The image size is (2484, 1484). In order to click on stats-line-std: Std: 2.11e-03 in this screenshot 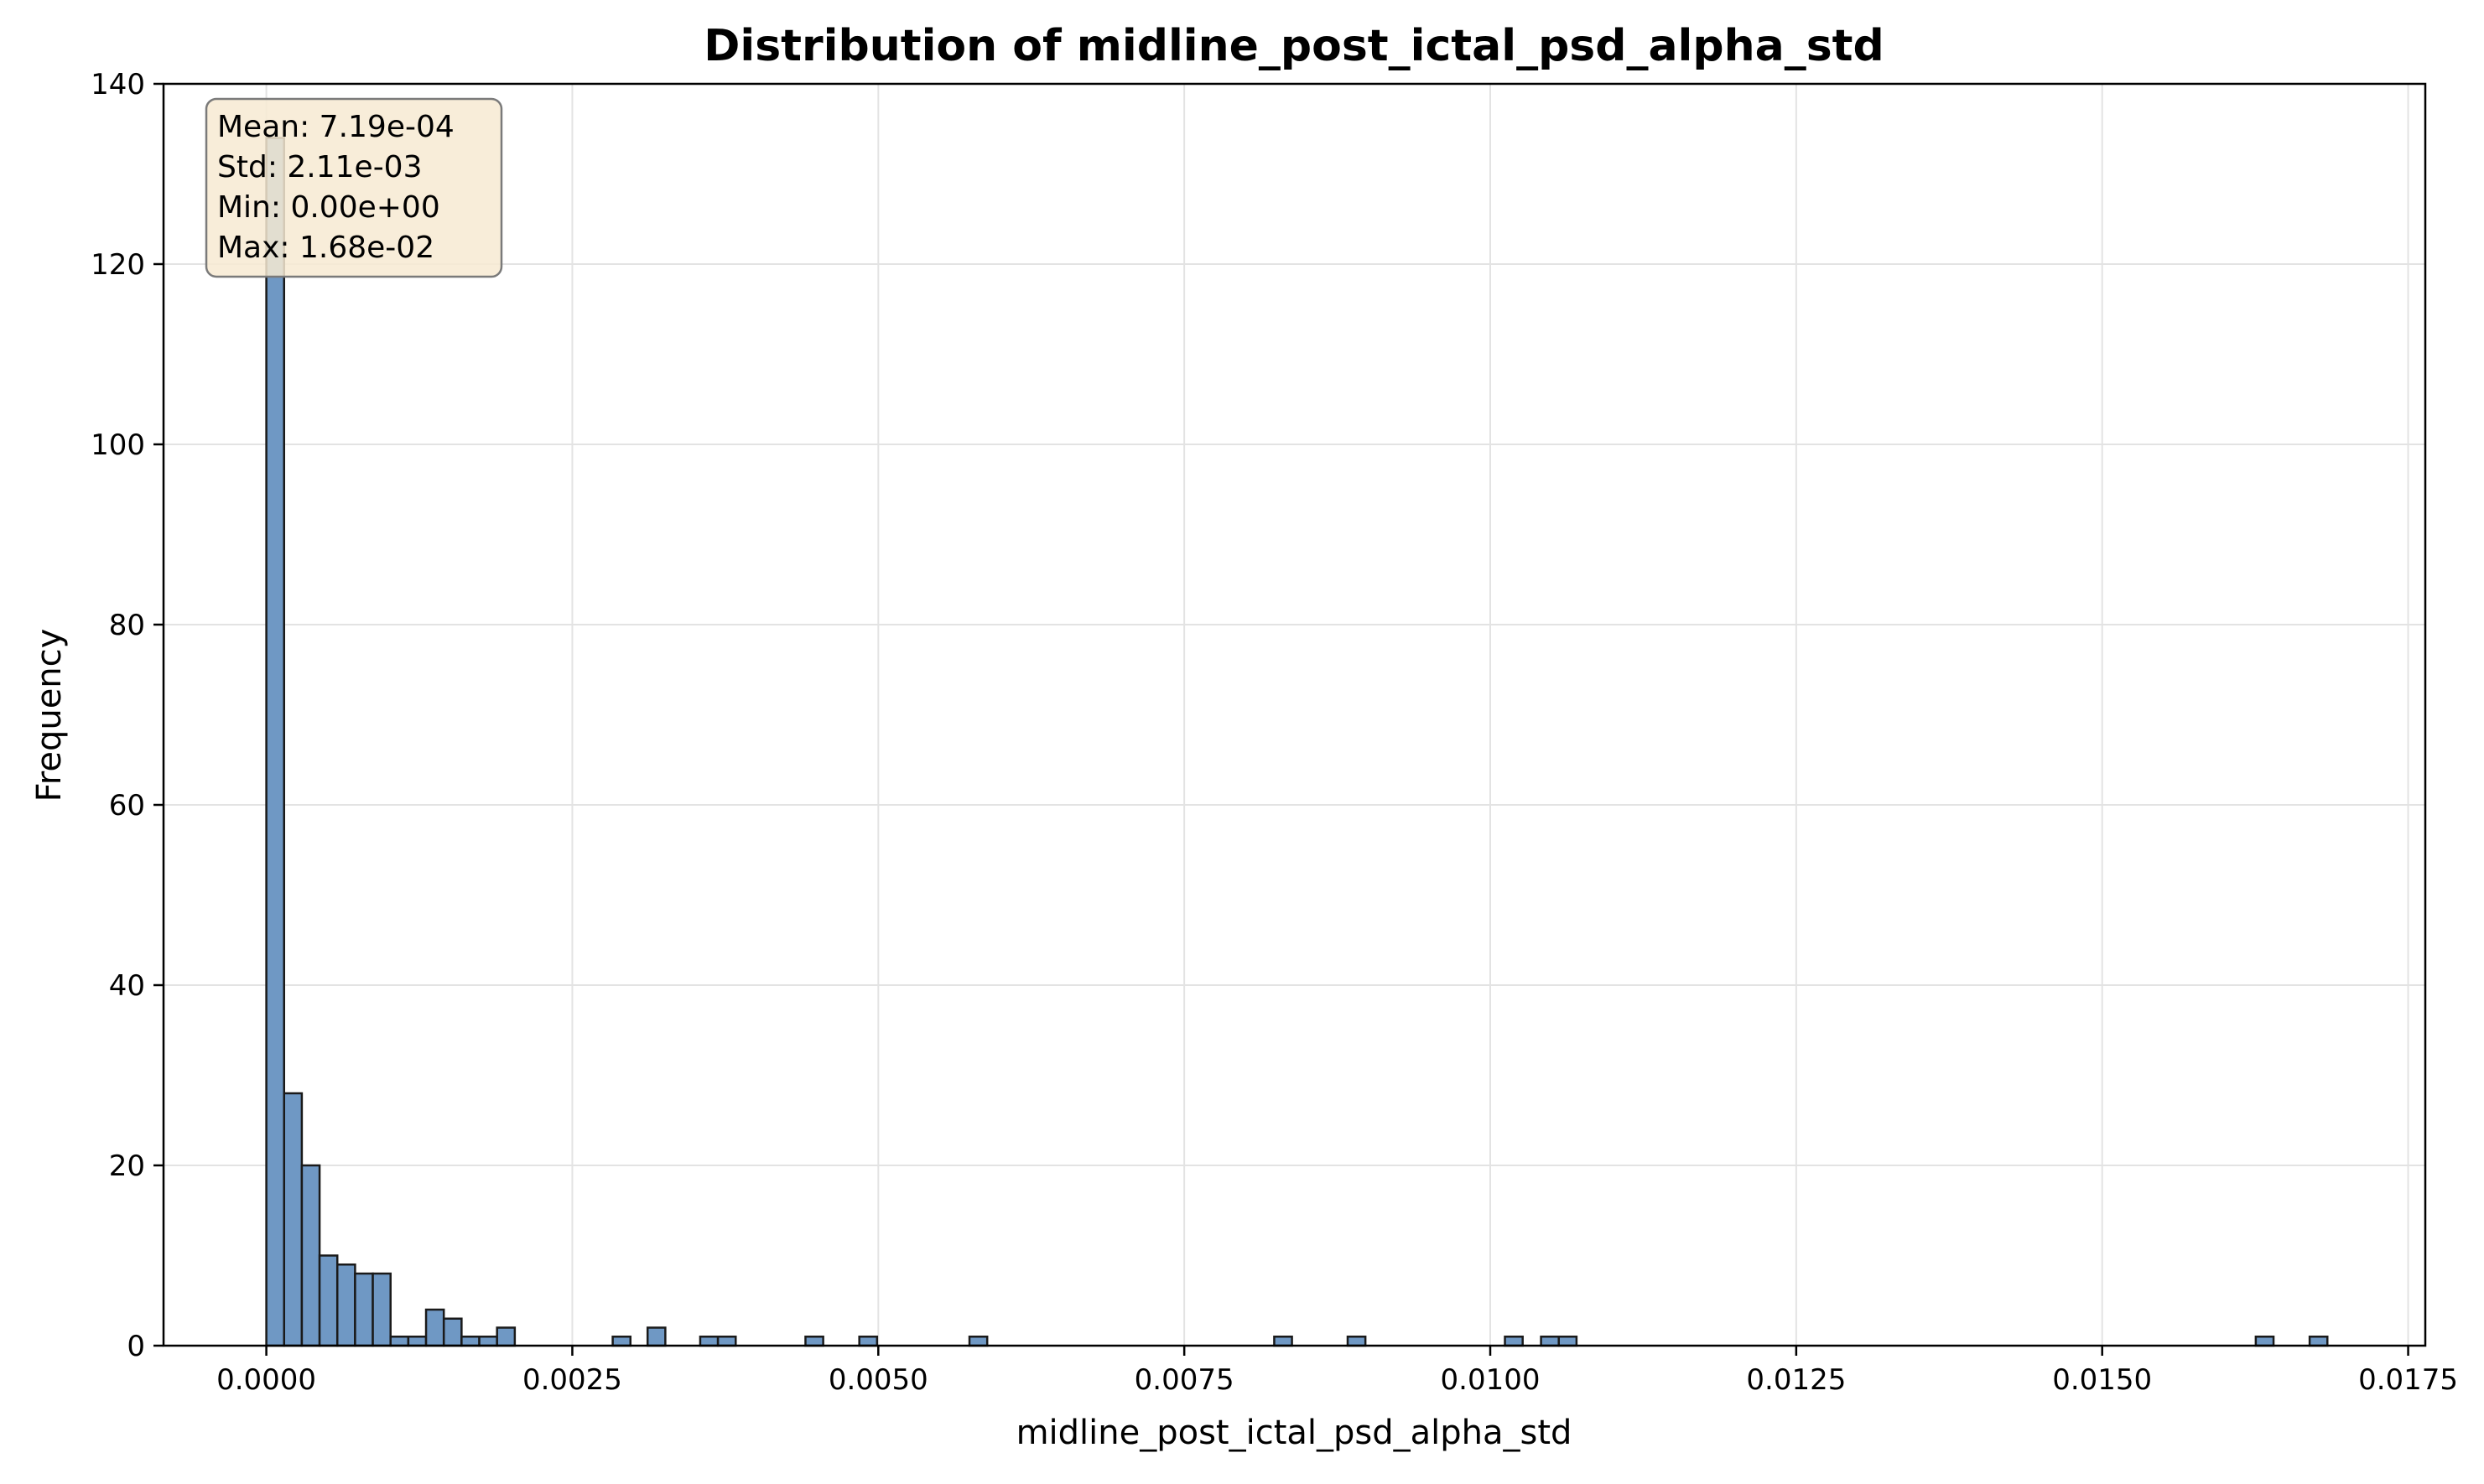, I will do `click(320, 167)`.